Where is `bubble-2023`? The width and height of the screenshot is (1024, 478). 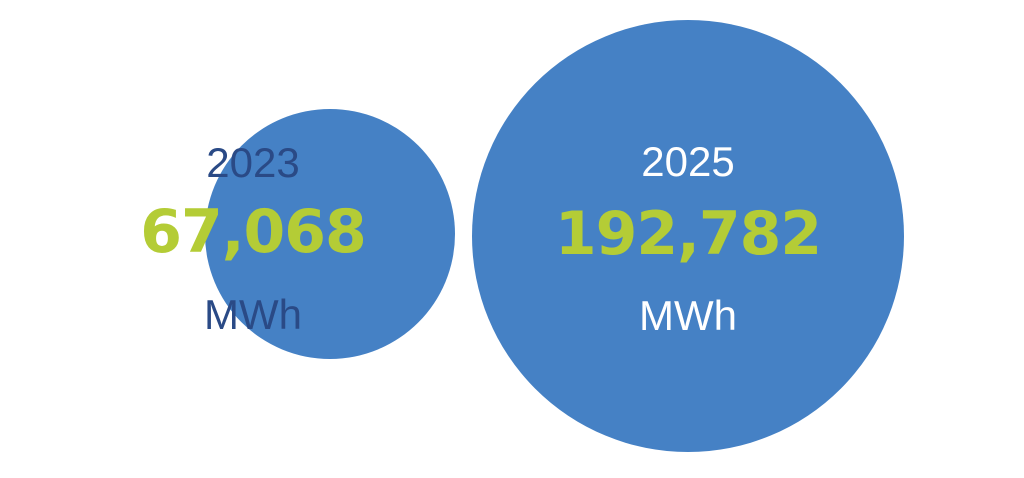 bubble-2023 is located at coordinates (330, 234).